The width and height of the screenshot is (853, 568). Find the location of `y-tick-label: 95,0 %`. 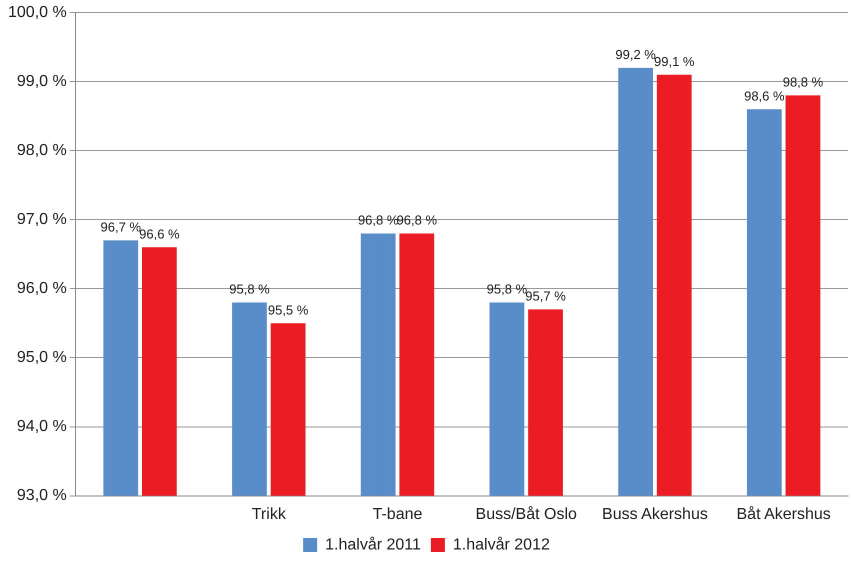

y-tick-label: 95,0 % is located at coordinates (41, 357).